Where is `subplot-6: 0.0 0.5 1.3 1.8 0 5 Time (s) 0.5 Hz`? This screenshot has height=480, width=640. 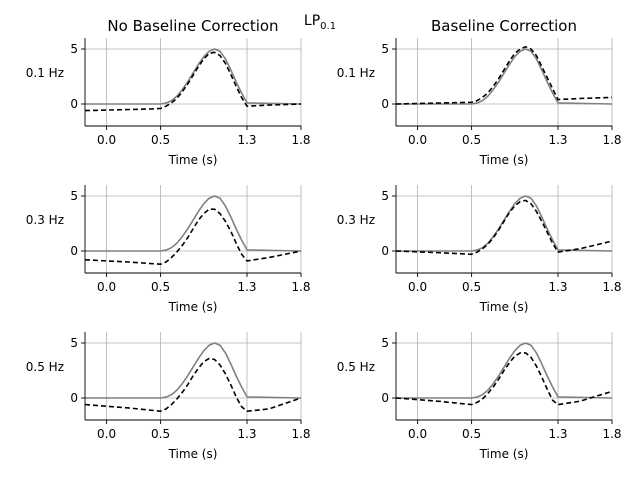
subplot-6: 0.0 0.5 1.3 1.8 0 5 Time (s) 0.5 Hz is located at coordinates (479, 396).